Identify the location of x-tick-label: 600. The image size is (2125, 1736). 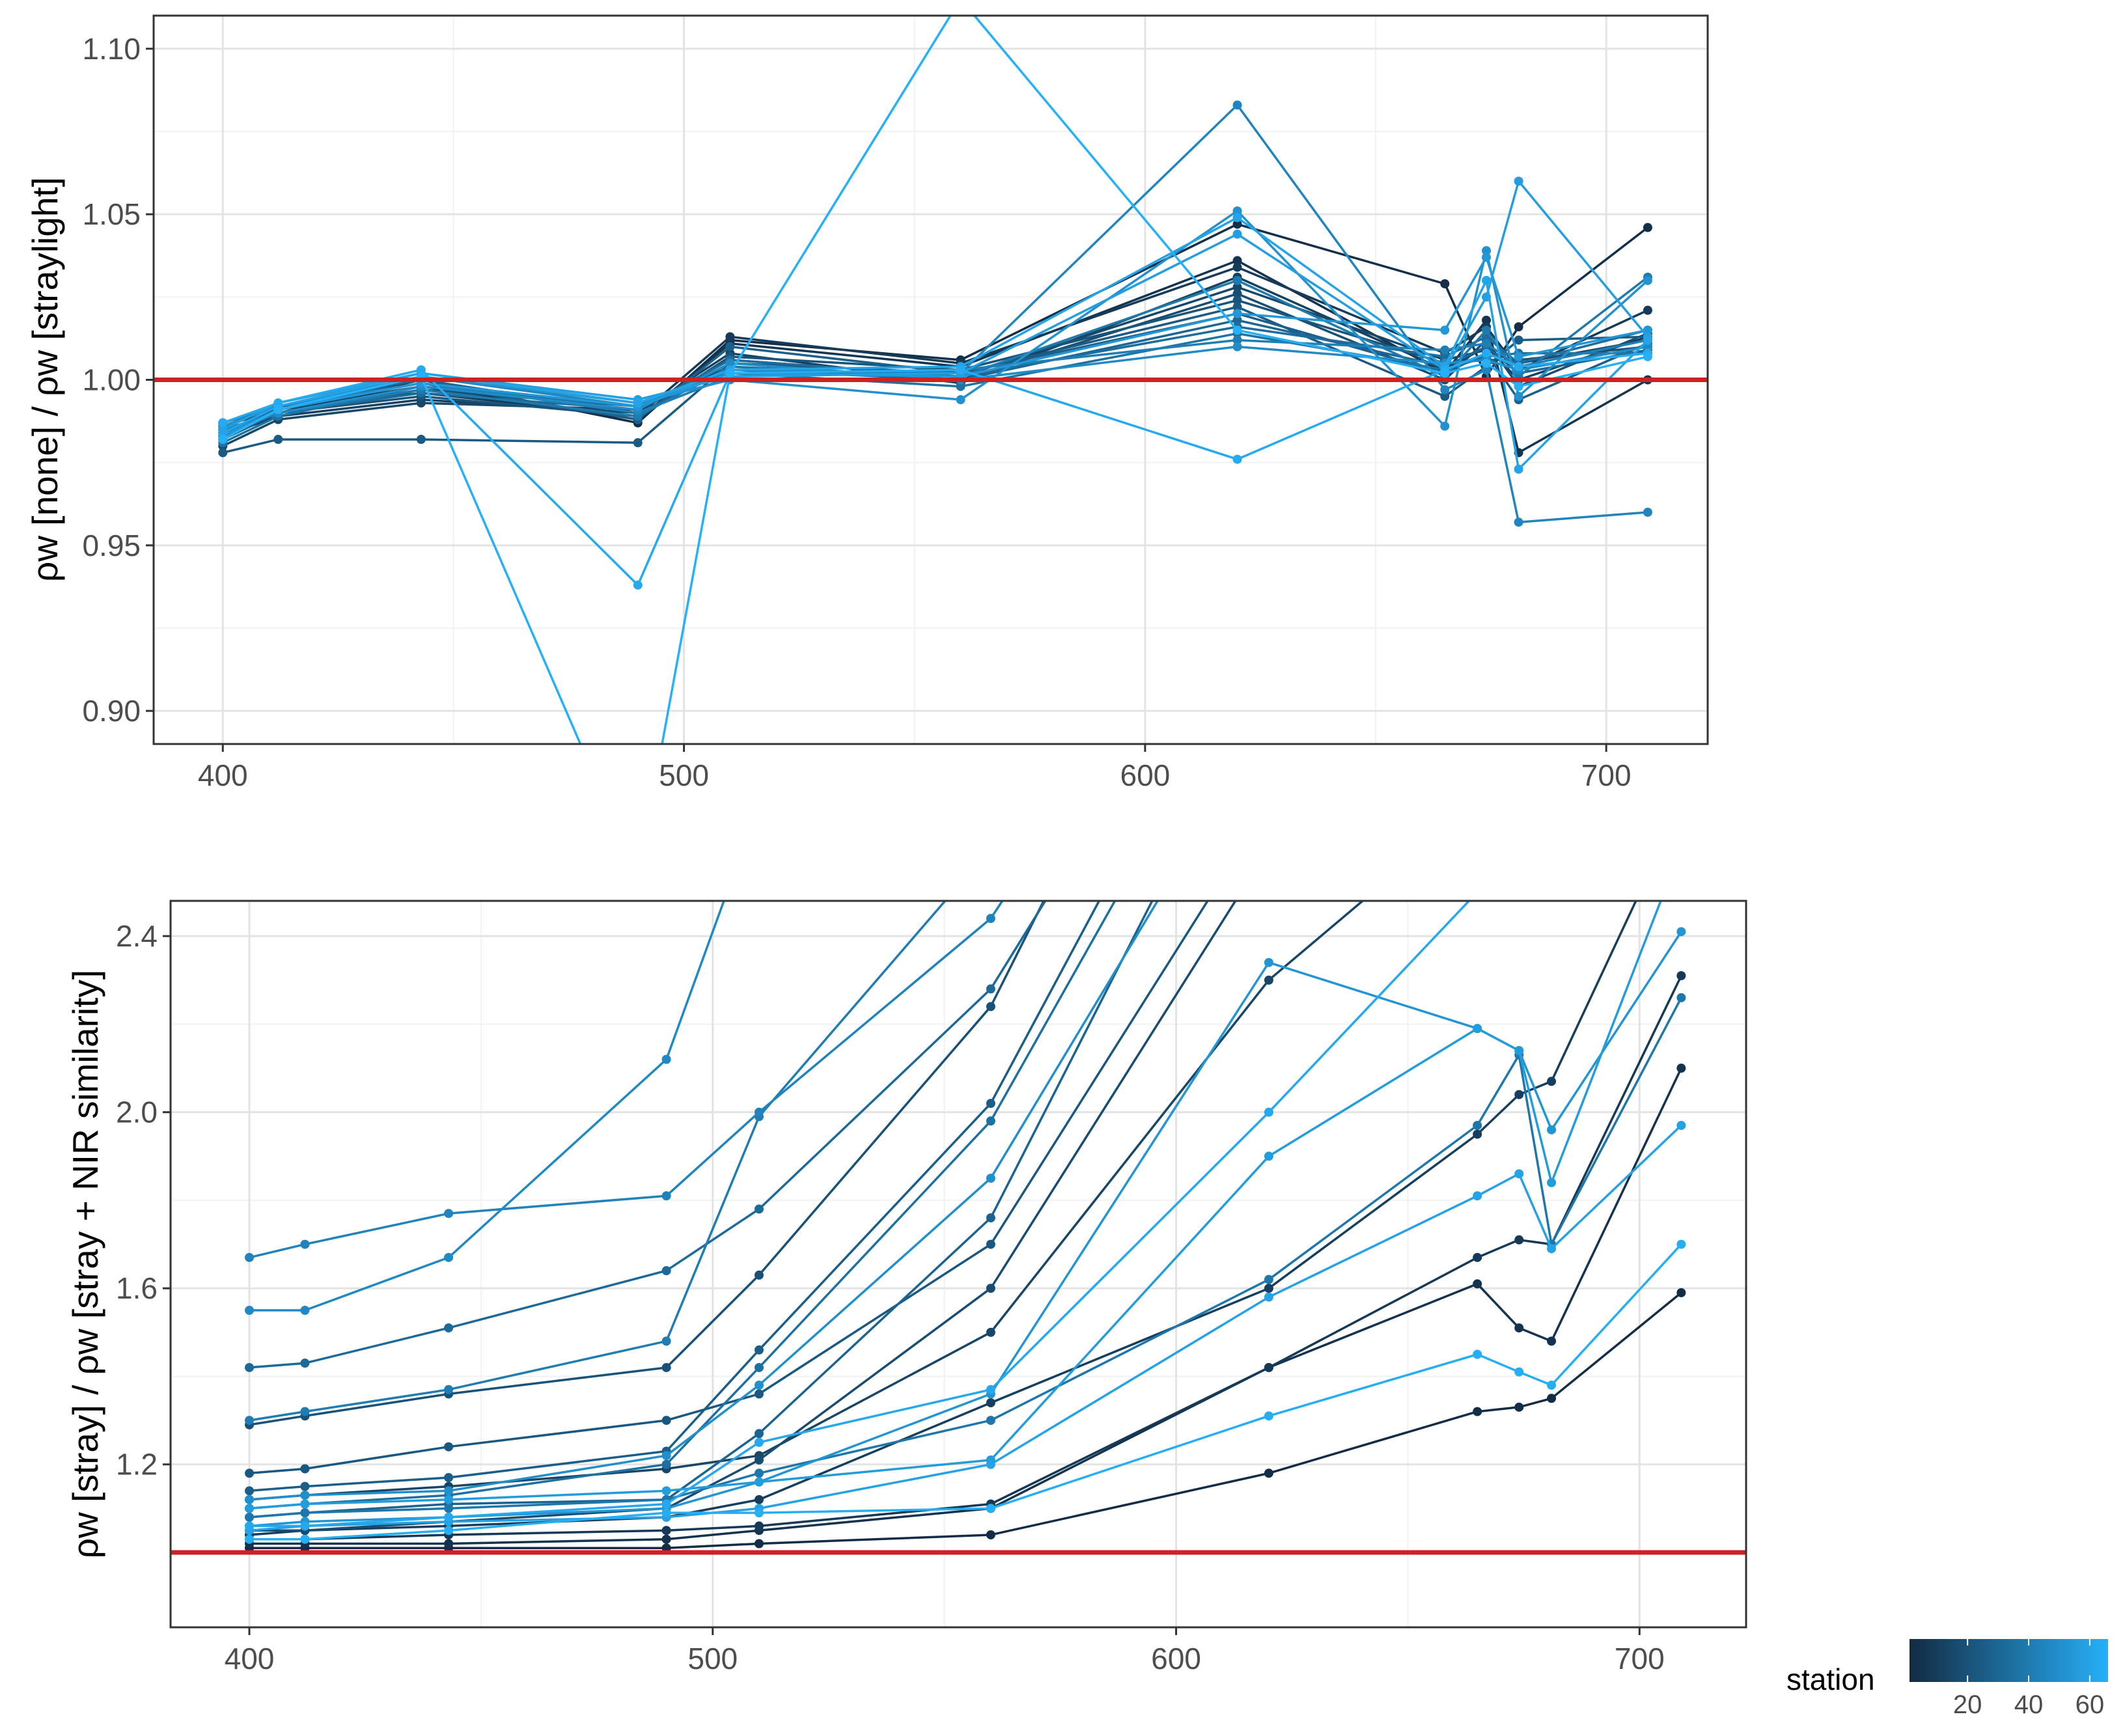
(1145, 775).